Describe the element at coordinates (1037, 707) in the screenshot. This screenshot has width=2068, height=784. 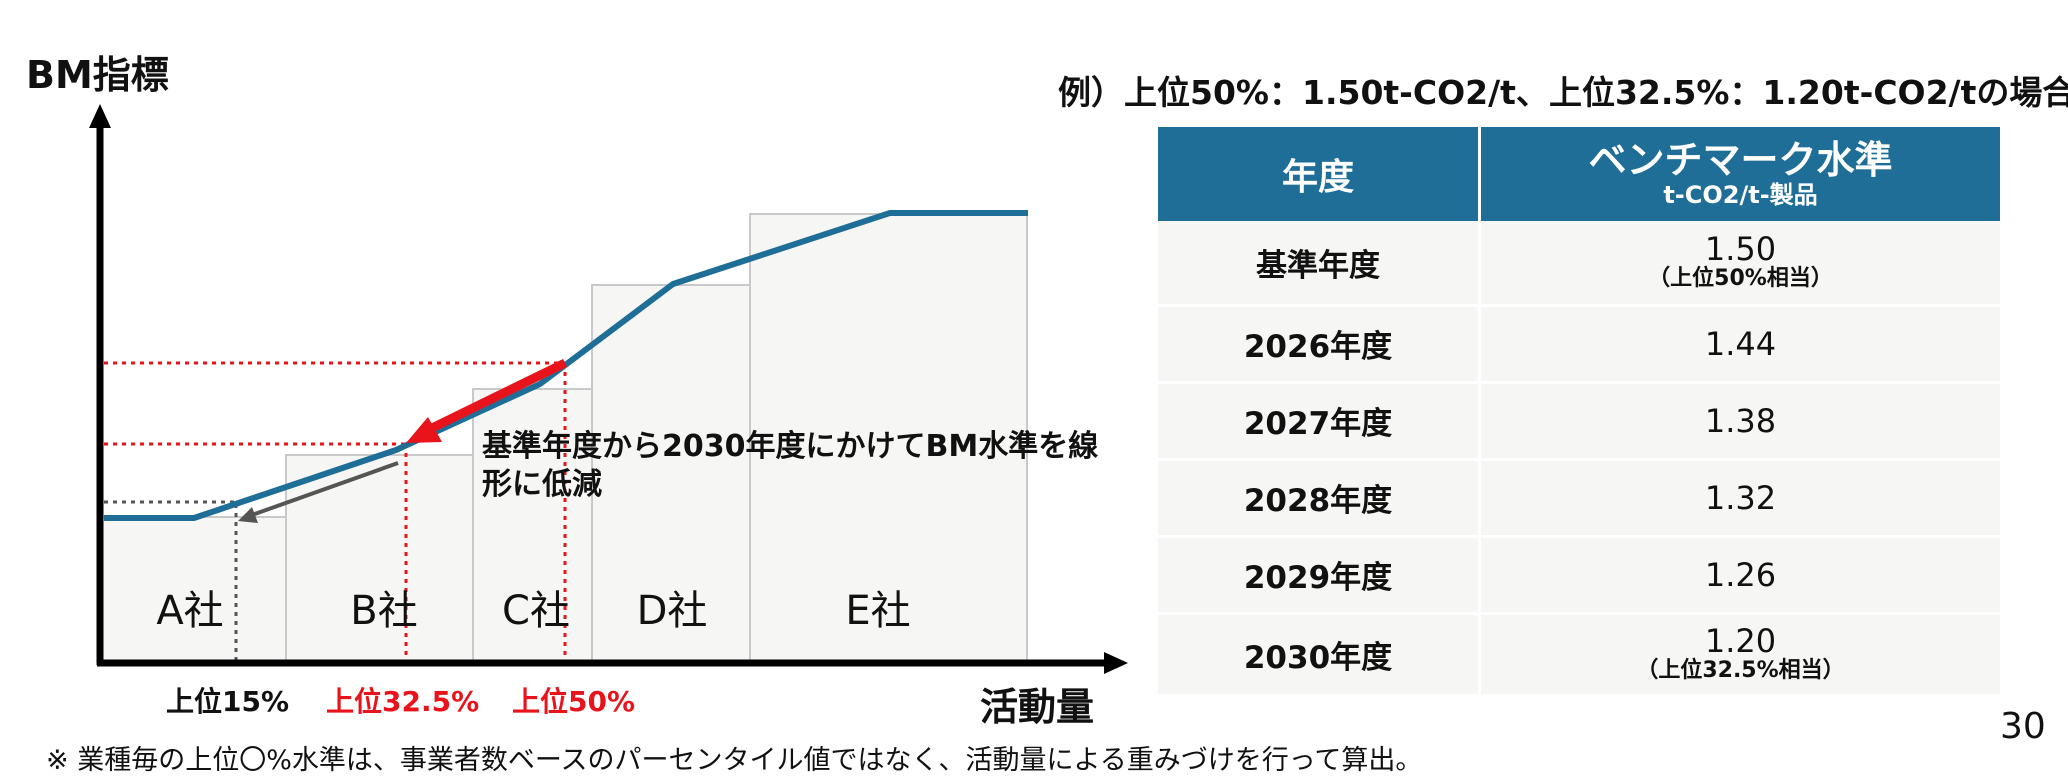
I see `x-axis-label: 活動量` at that location.